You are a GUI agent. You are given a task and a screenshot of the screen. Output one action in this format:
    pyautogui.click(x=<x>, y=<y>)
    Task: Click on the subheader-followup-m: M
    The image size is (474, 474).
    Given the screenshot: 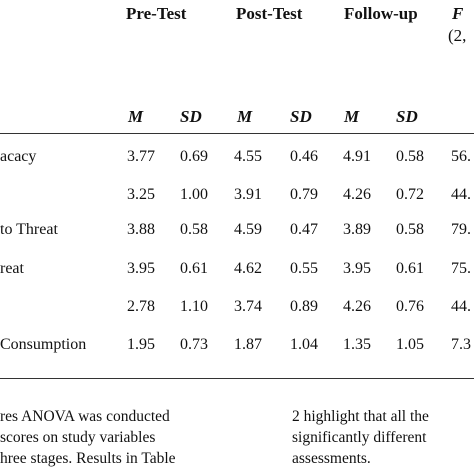 What is the action you would take?
    pyautogui.click(x=352, y=116)
    